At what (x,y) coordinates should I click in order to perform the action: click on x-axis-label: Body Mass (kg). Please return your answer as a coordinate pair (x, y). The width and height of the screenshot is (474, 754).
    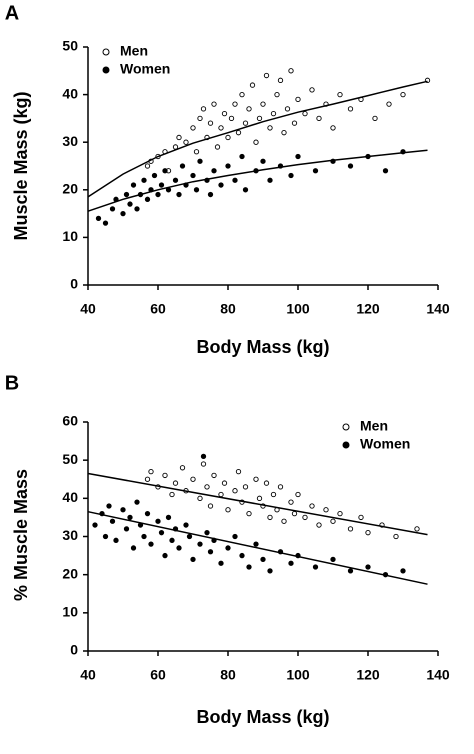
    Looking at the image, I should click on (262, 347).